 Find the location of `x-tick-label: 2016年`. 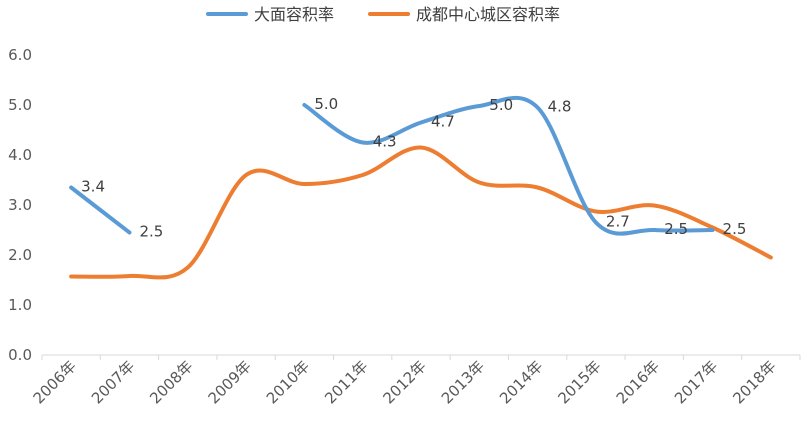

x-tick-label: 2016年 is located at coordinates (638, 382).